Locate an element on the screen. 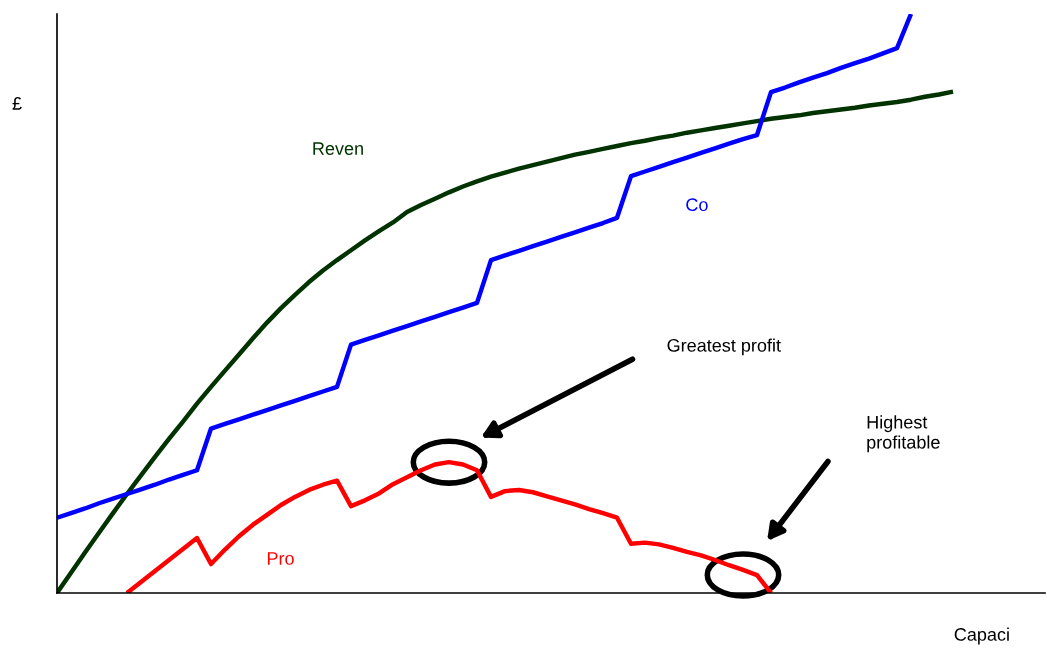  y-axis-title: £ is located at coordinates (17, 103).